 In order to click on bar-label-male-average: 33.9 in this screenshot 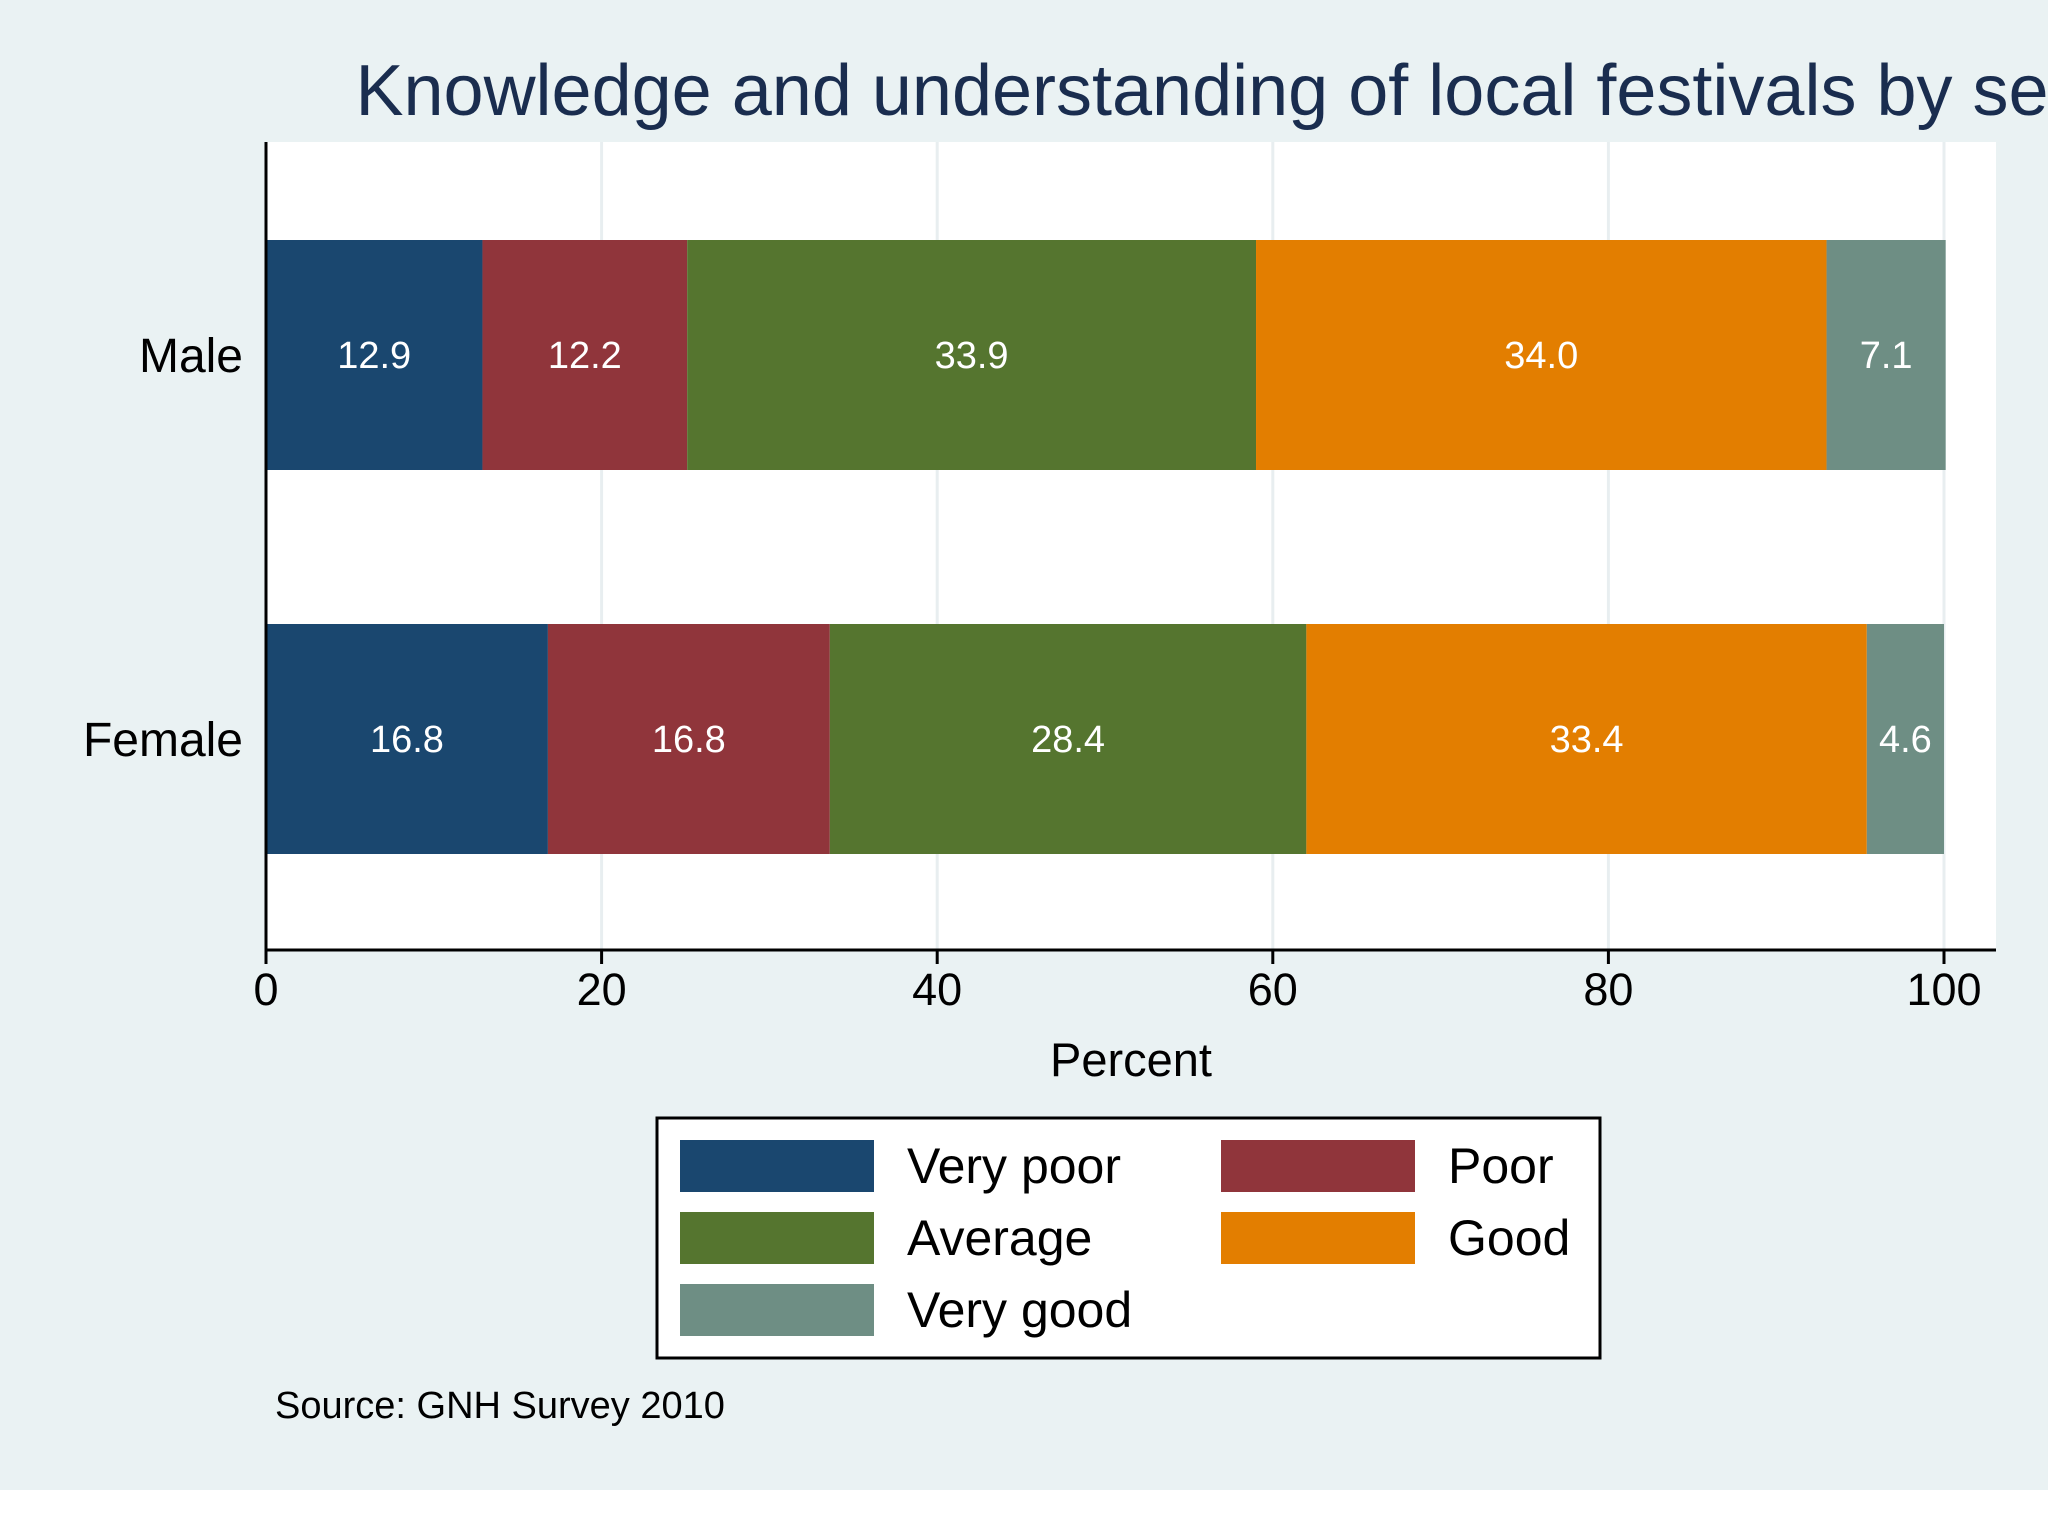, I will do `click(972, 356)`.